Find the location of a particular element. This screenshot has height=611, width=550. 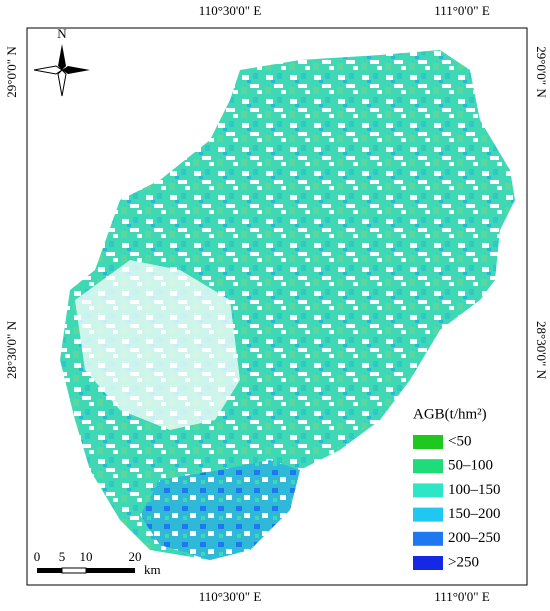

legend-label: 50–100 is located at coordinates (470, 466).